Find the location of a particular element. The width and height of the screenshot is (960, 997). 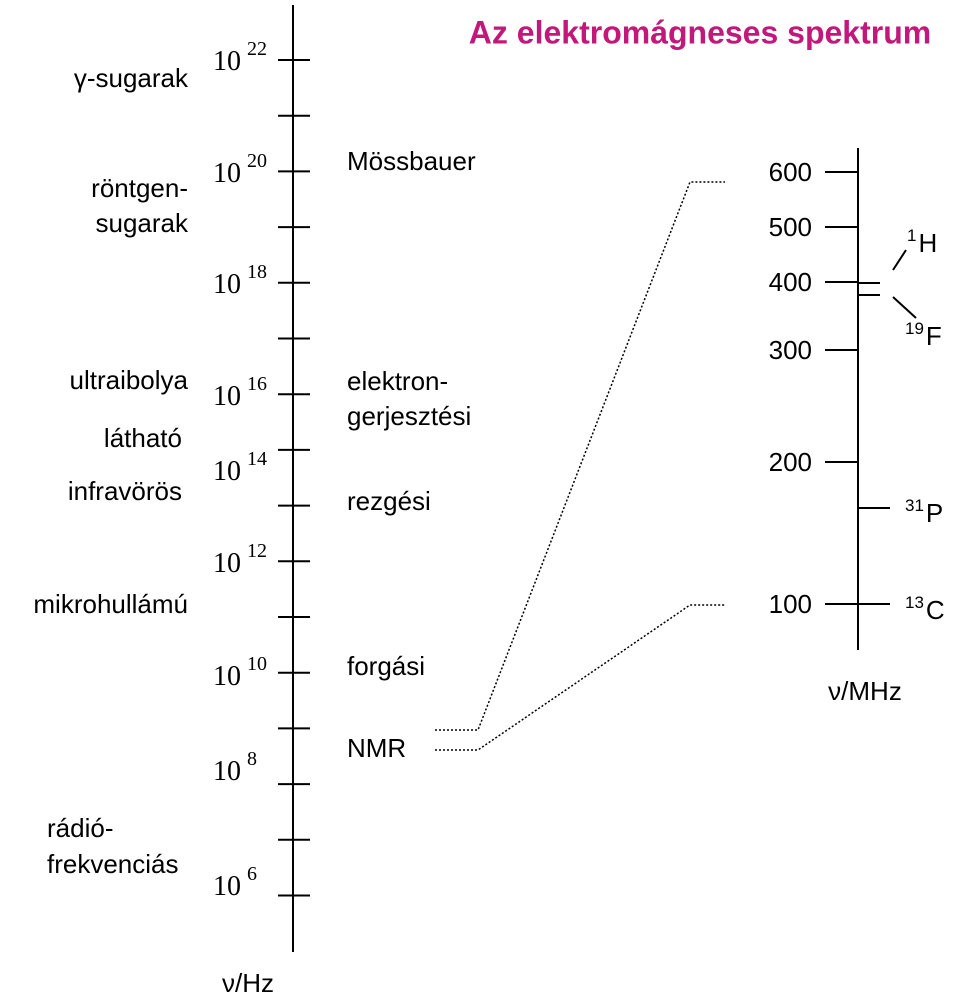

nucleus-label: 19F is located at coordinates (923, 334).